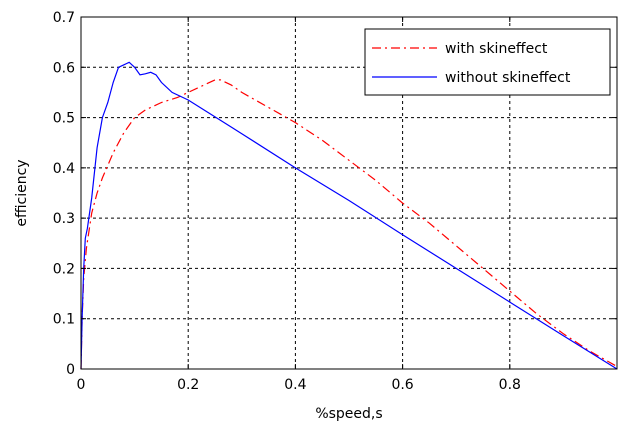 The width and height of the screenshot is (619, 428). I want to click on x-tick-label: 0, so click(81, 385).